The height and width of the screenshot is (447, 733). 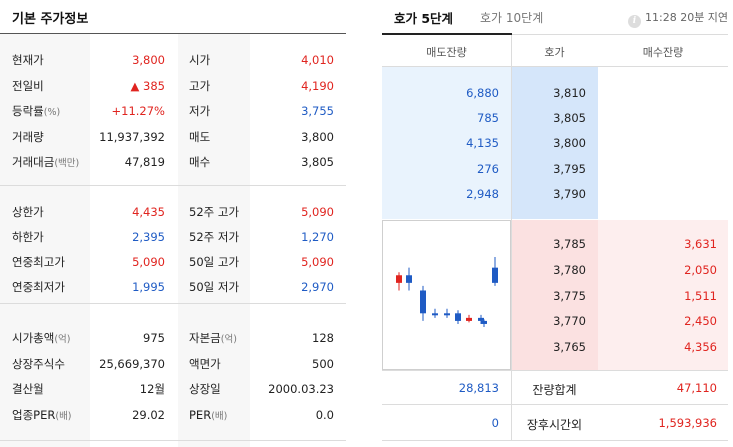 I want to click on field-label-text: 상장주식수, so click(x=38, y=364).